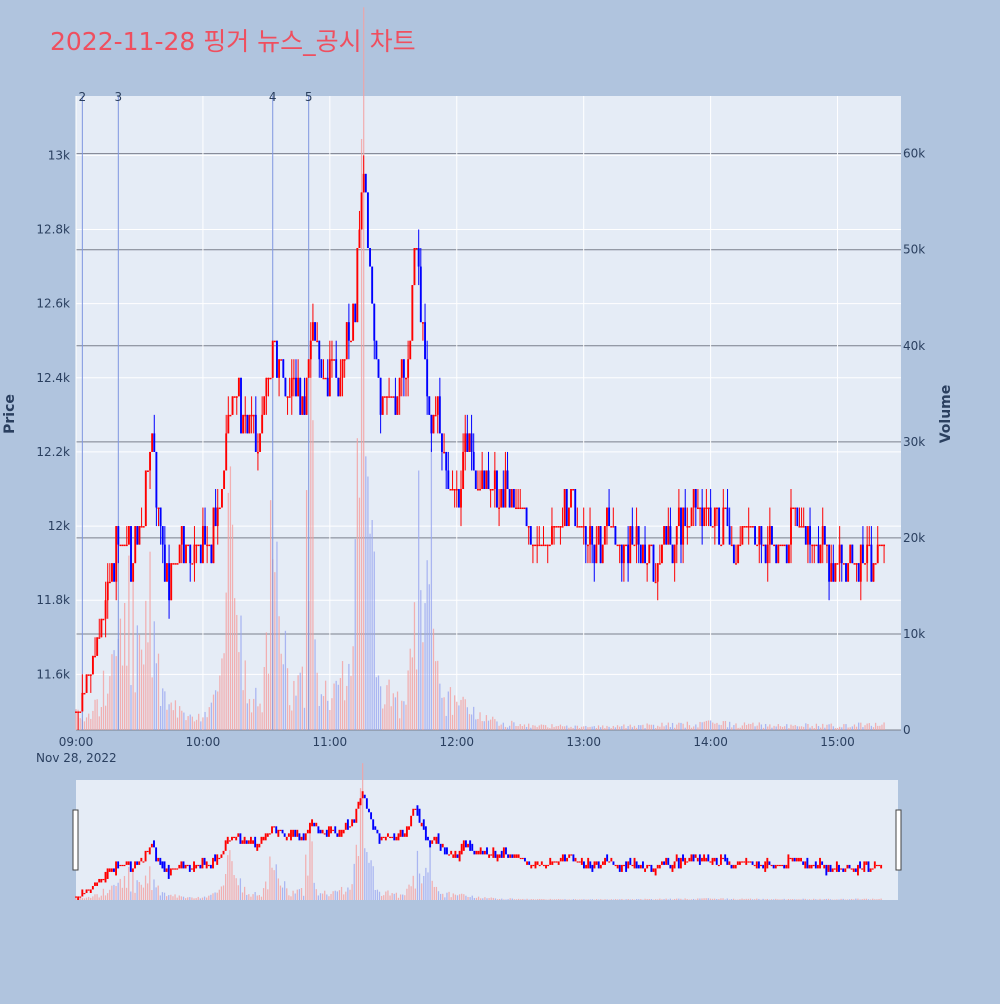  I want to click on event-label: 5, so click(309, 97).